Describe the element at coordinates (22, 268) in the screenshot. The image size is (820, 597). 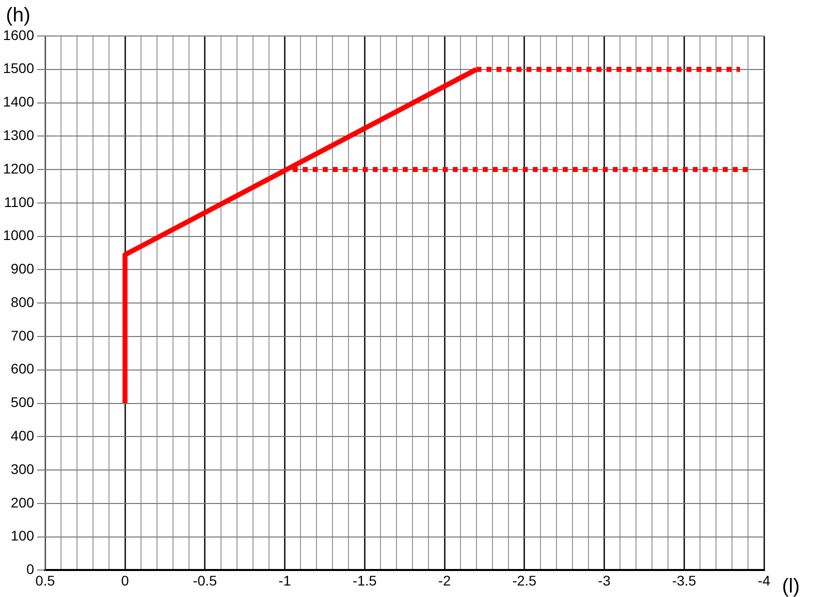
I see `y-tick-label: 900` at that location.